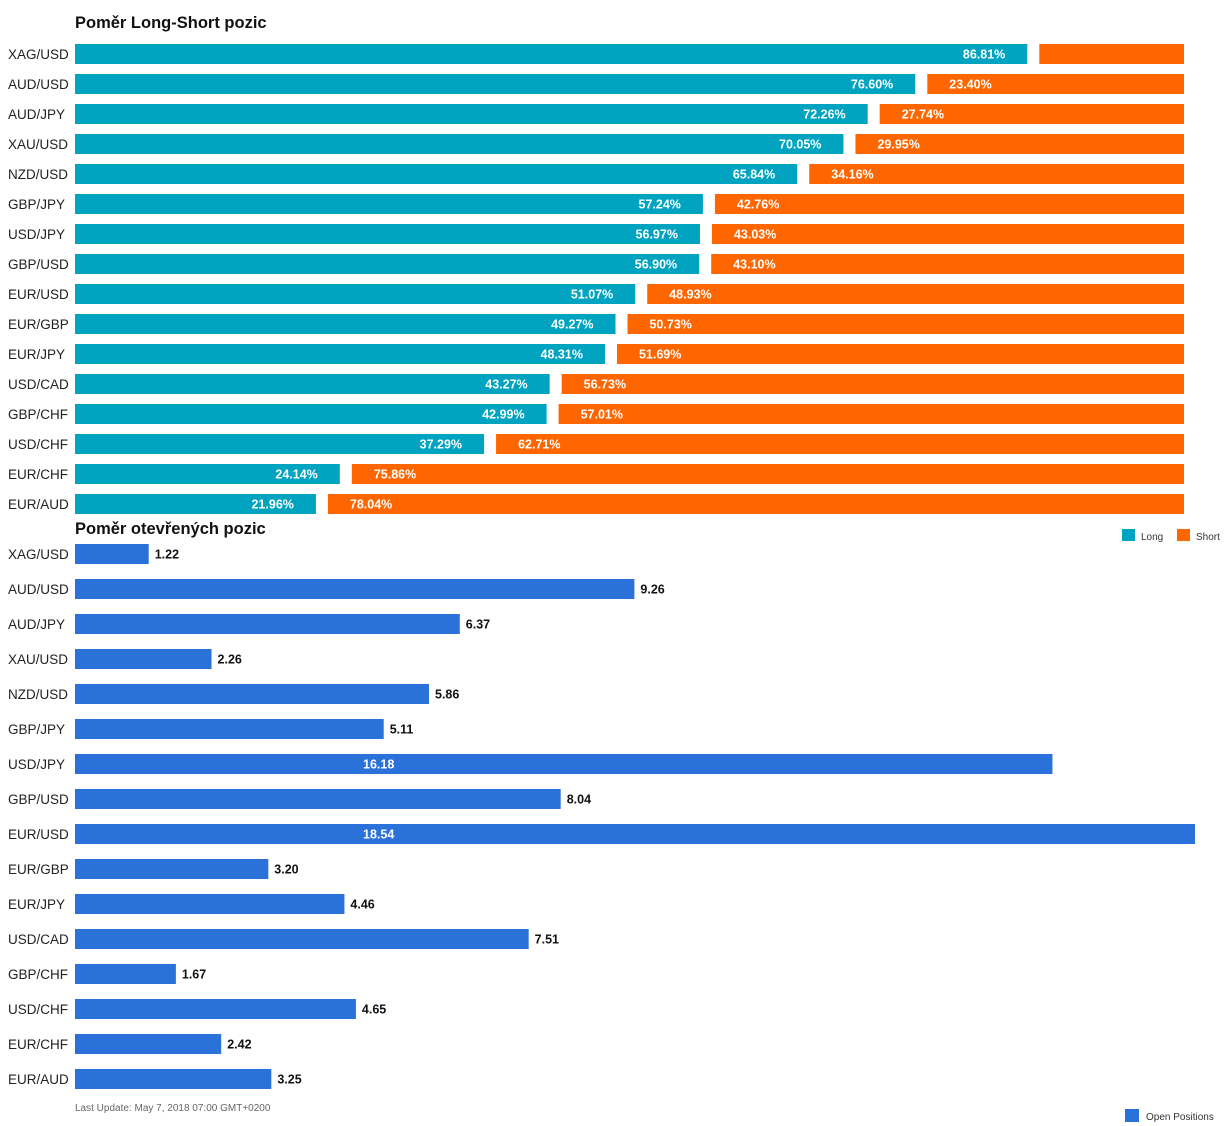  What do you see at coordinates (345, 324) in the screenshot?
I see `long-bar-eur-gbp` at bounding box center [345, 324].